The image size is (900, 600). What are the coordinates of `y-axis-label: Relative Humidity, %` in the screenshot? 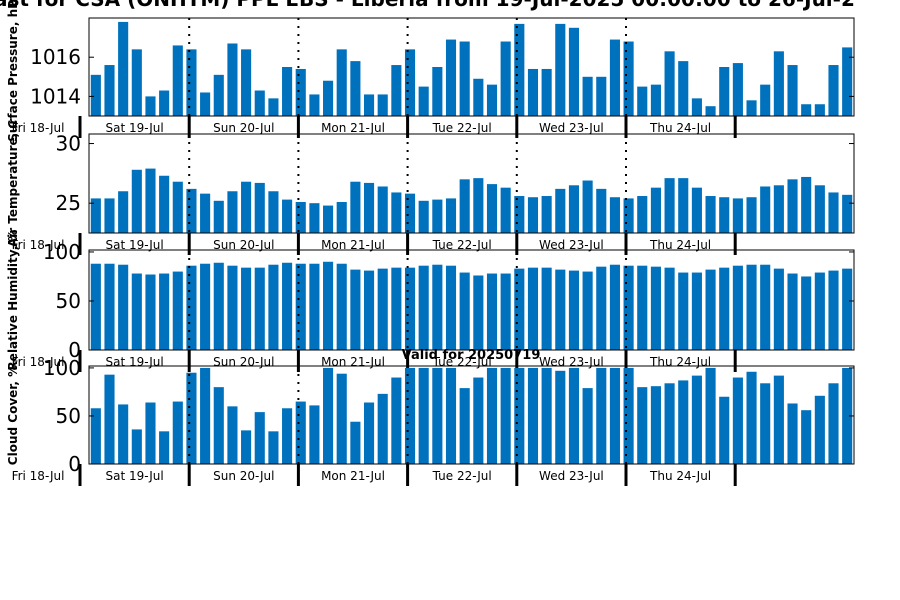 It's located at (13, 300).